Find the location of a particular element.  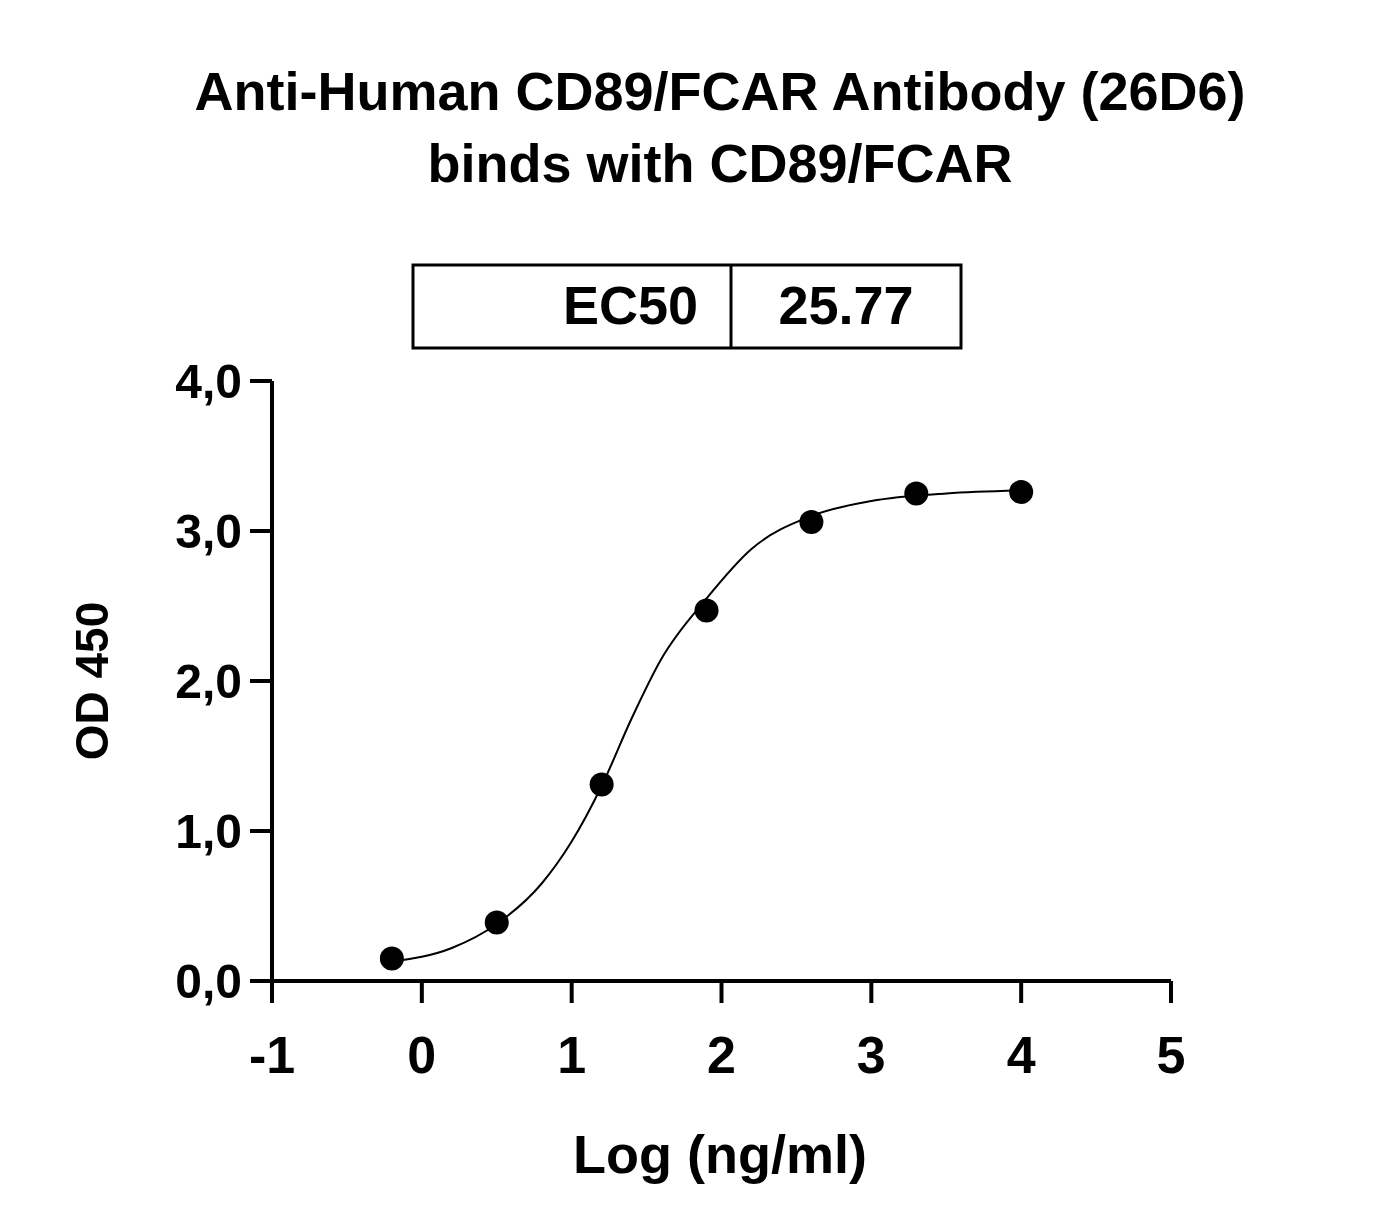

y-tick-label: 2,0 is located at coordinates (208, 681).